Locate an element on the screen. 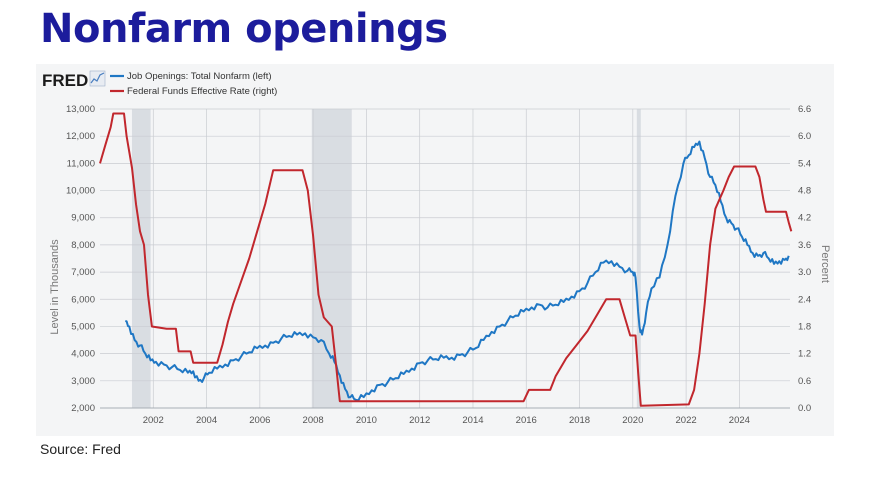  x-tick-label: 2004 is located at coordinates (206, 420).